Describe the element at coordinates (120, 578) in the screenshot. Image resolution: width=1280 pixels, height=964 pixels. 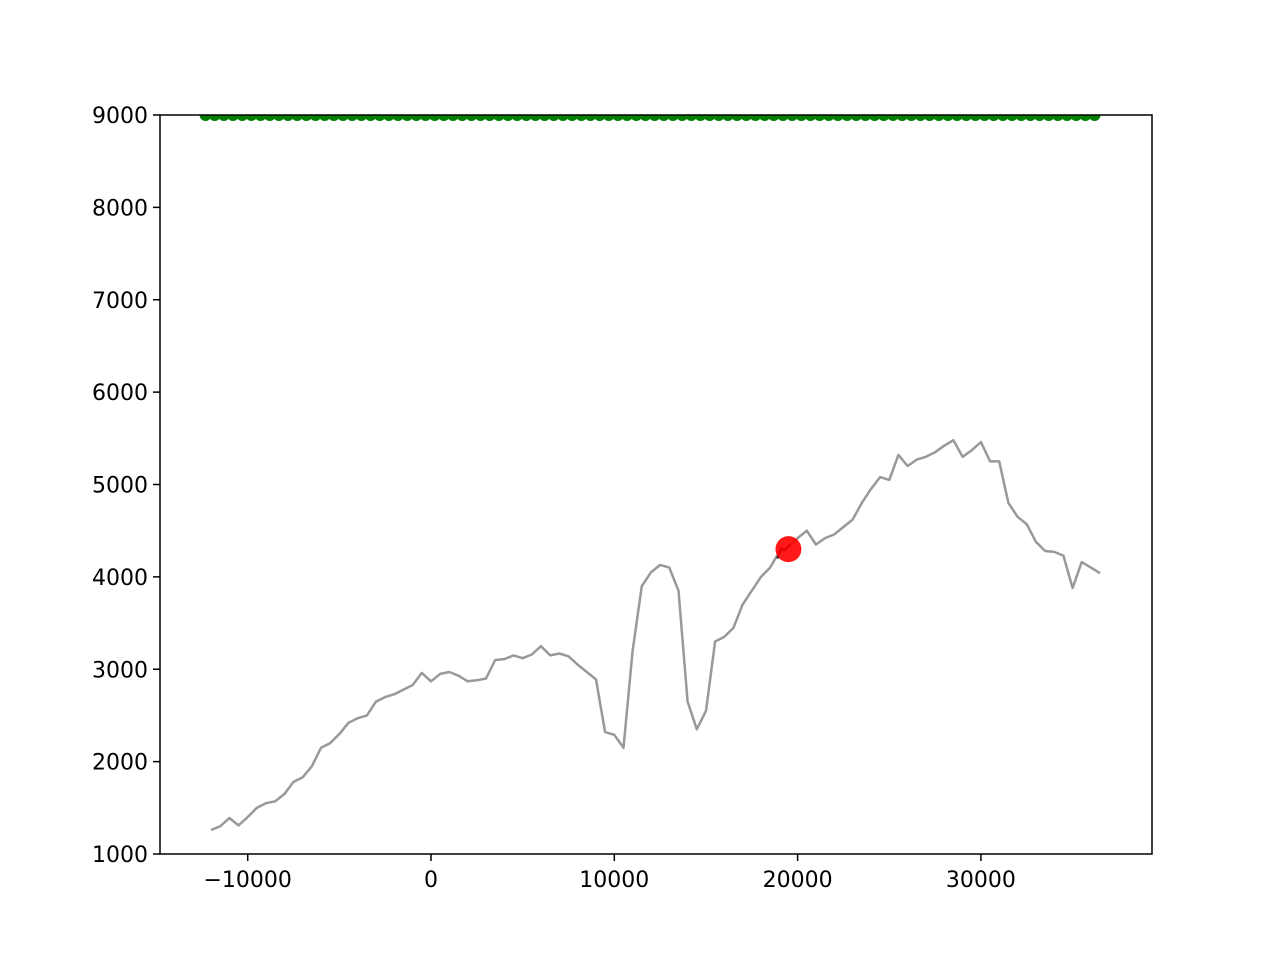
I see `y-tick-label: 4000` at that location.